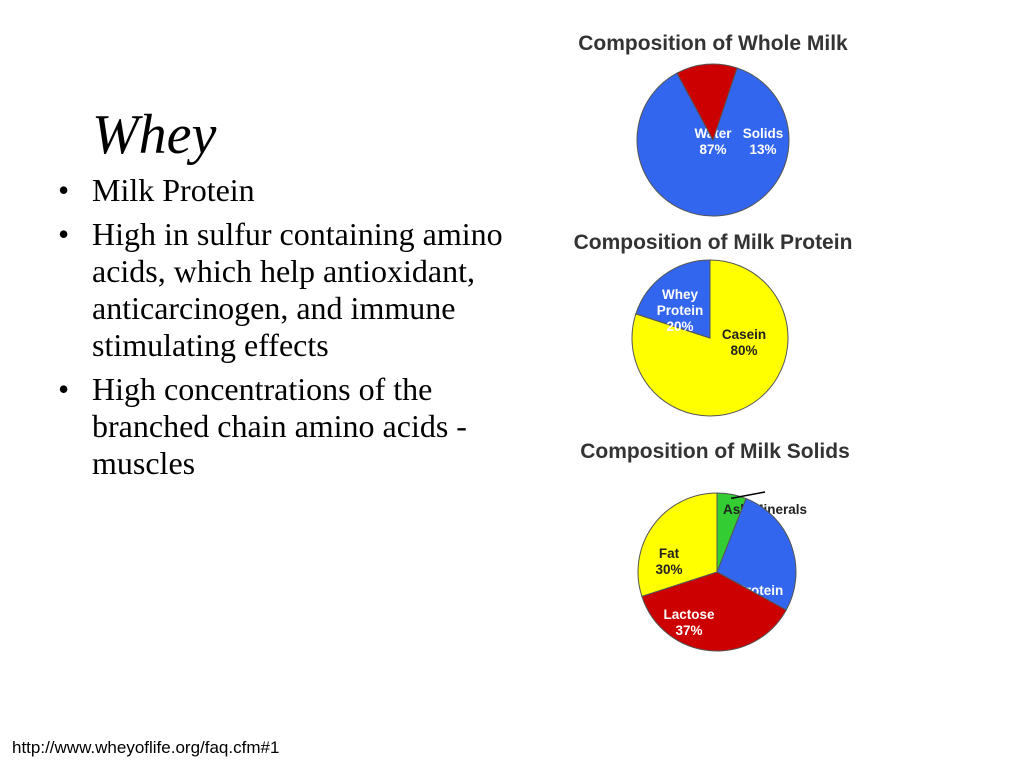  I want to click on chart-title: Composition of Milk Solids, so click(715, 451).